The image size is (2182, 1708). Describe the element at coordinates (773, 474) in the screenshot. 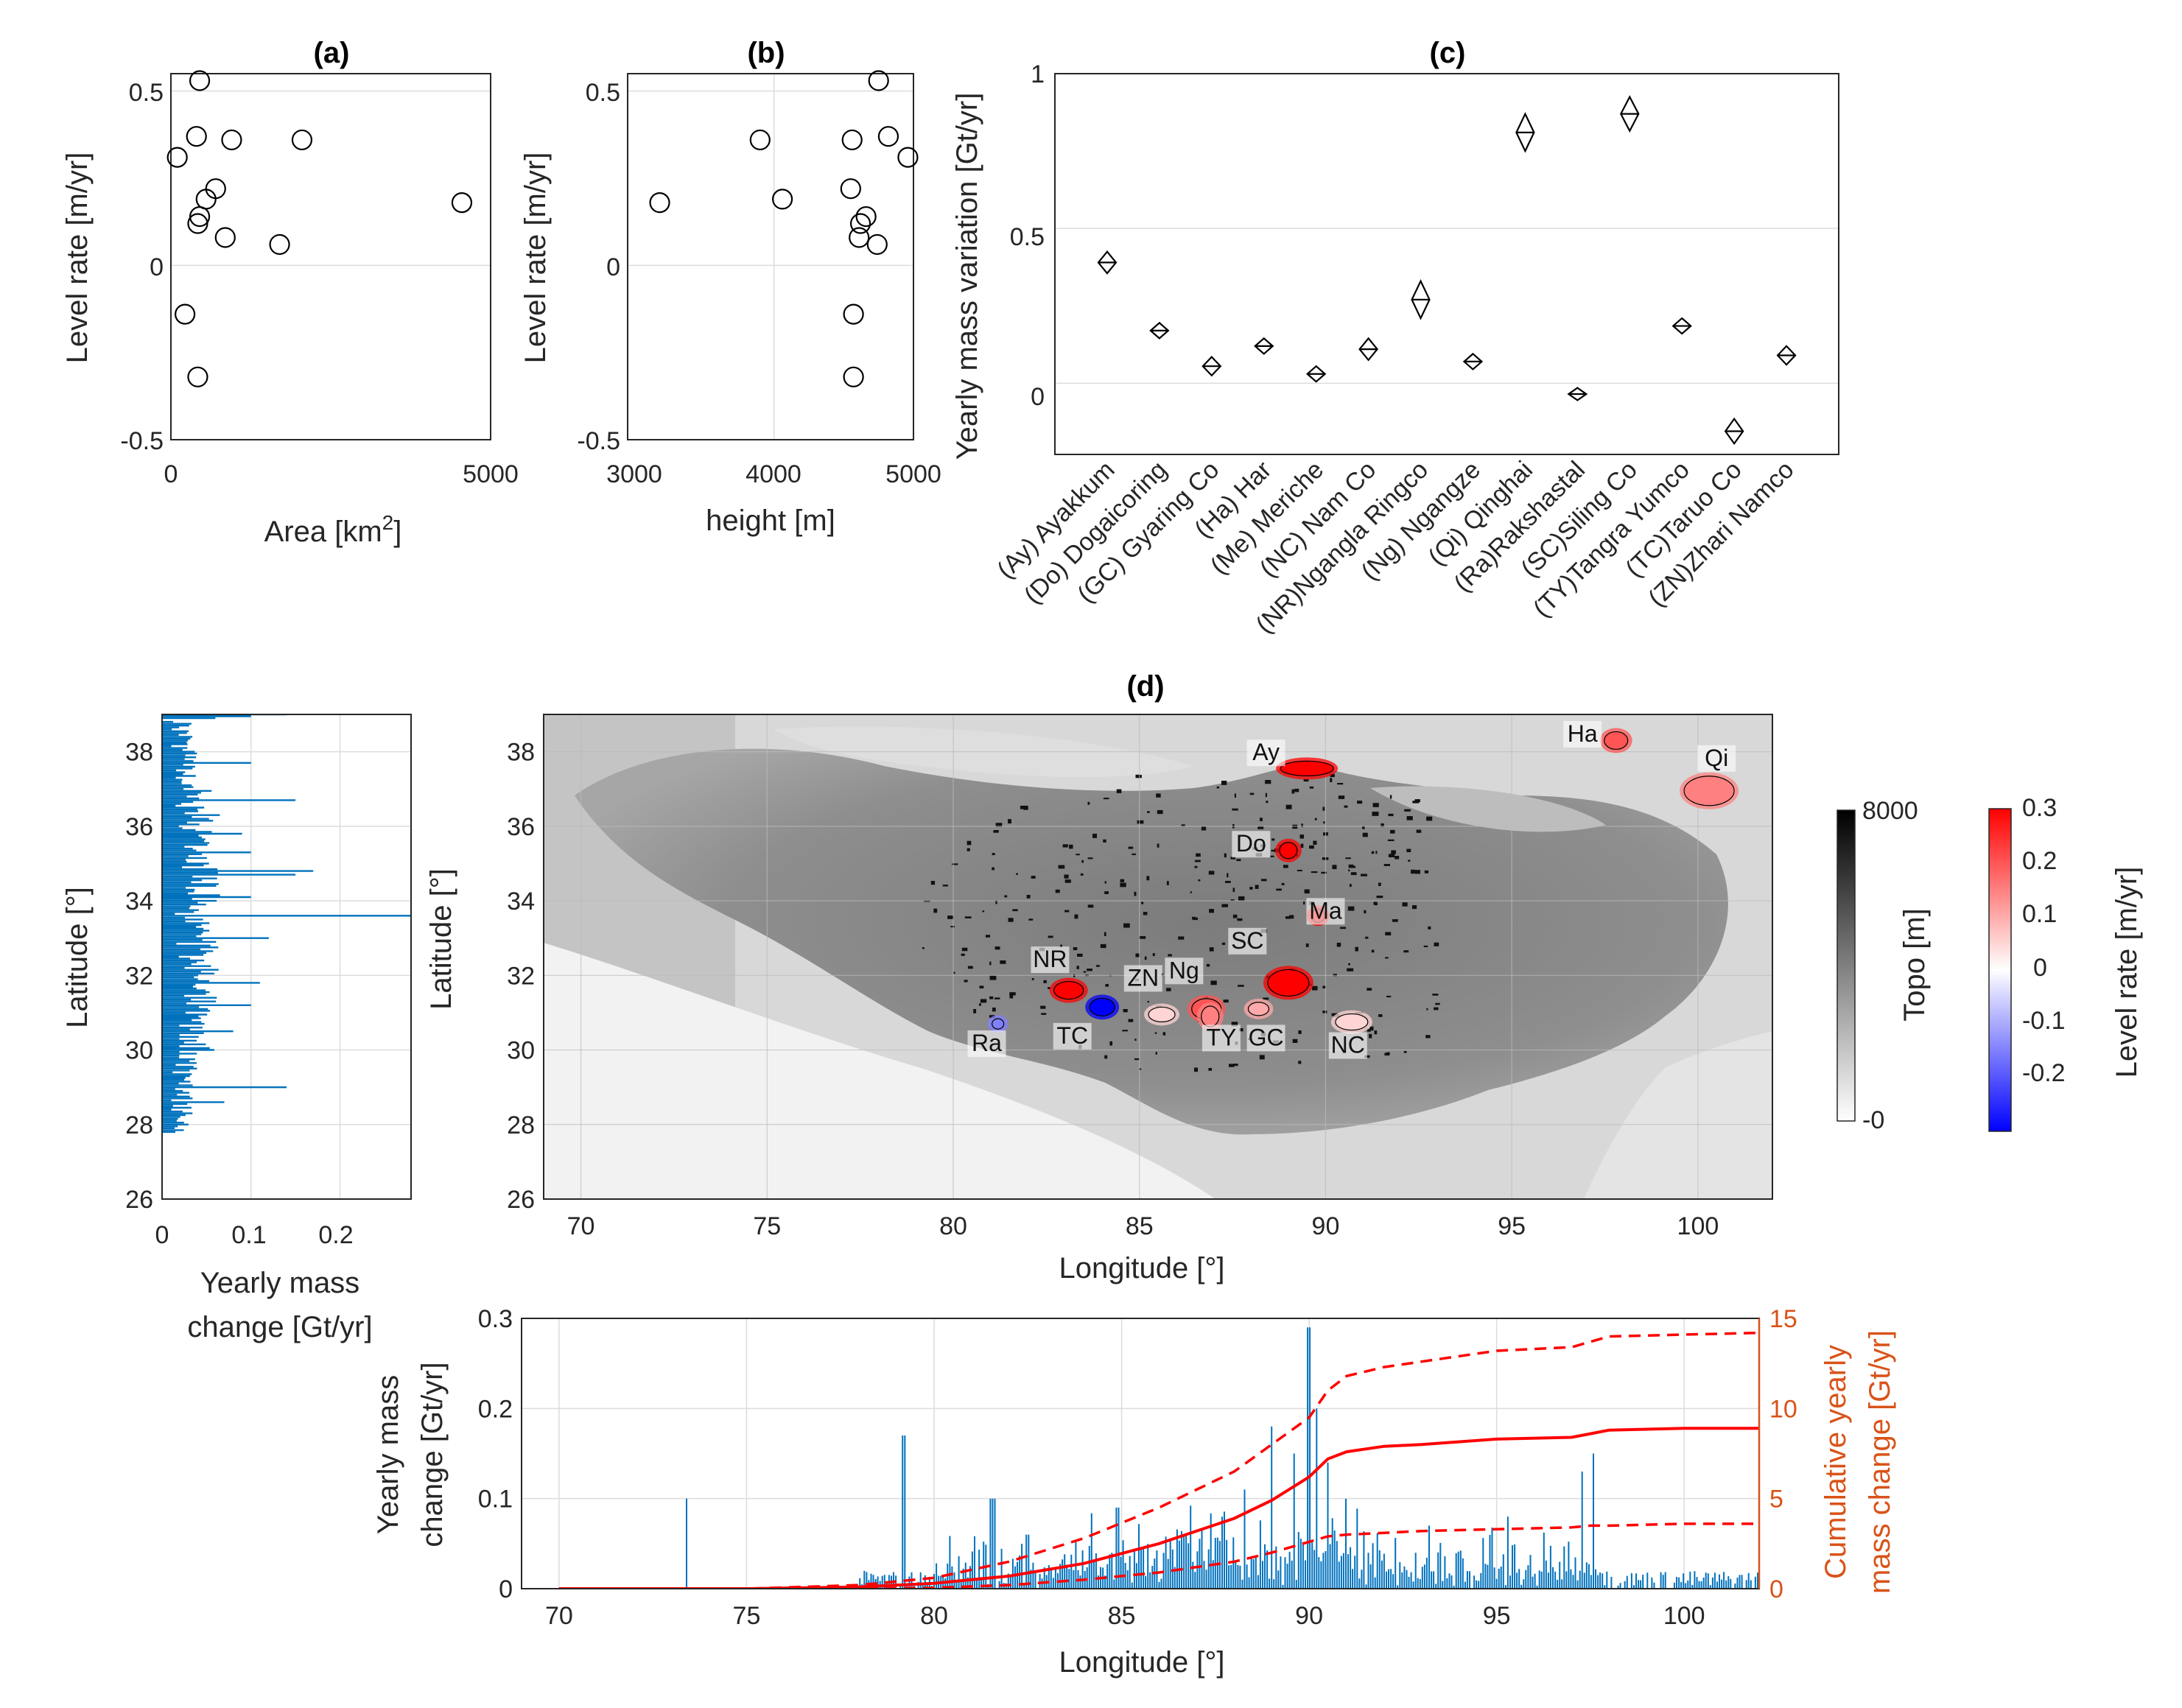

I see `panel-b-xtick: 4000` at that location.